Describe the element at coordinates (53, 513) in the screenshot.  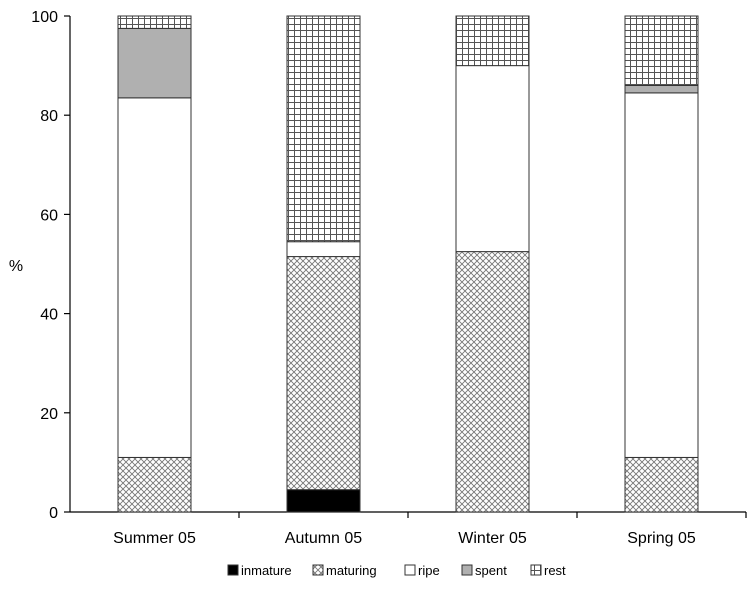
I see `y-tick-label: 0` at that location.